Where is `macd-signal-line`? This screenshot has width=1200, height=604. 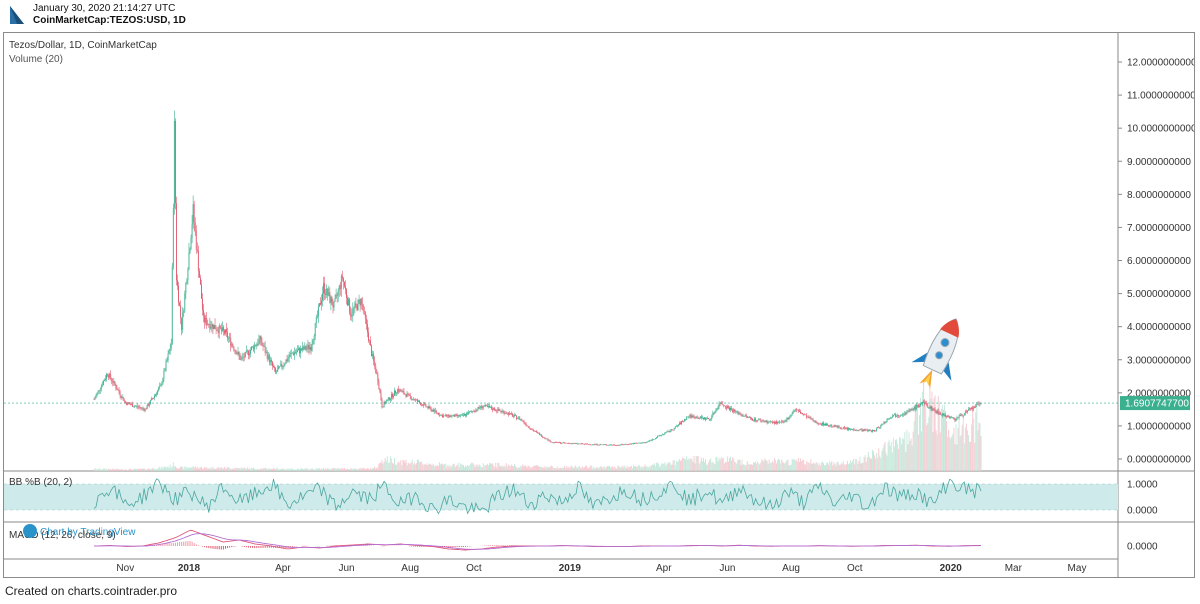 macd-signal-line is located at coordinates (538, 541).